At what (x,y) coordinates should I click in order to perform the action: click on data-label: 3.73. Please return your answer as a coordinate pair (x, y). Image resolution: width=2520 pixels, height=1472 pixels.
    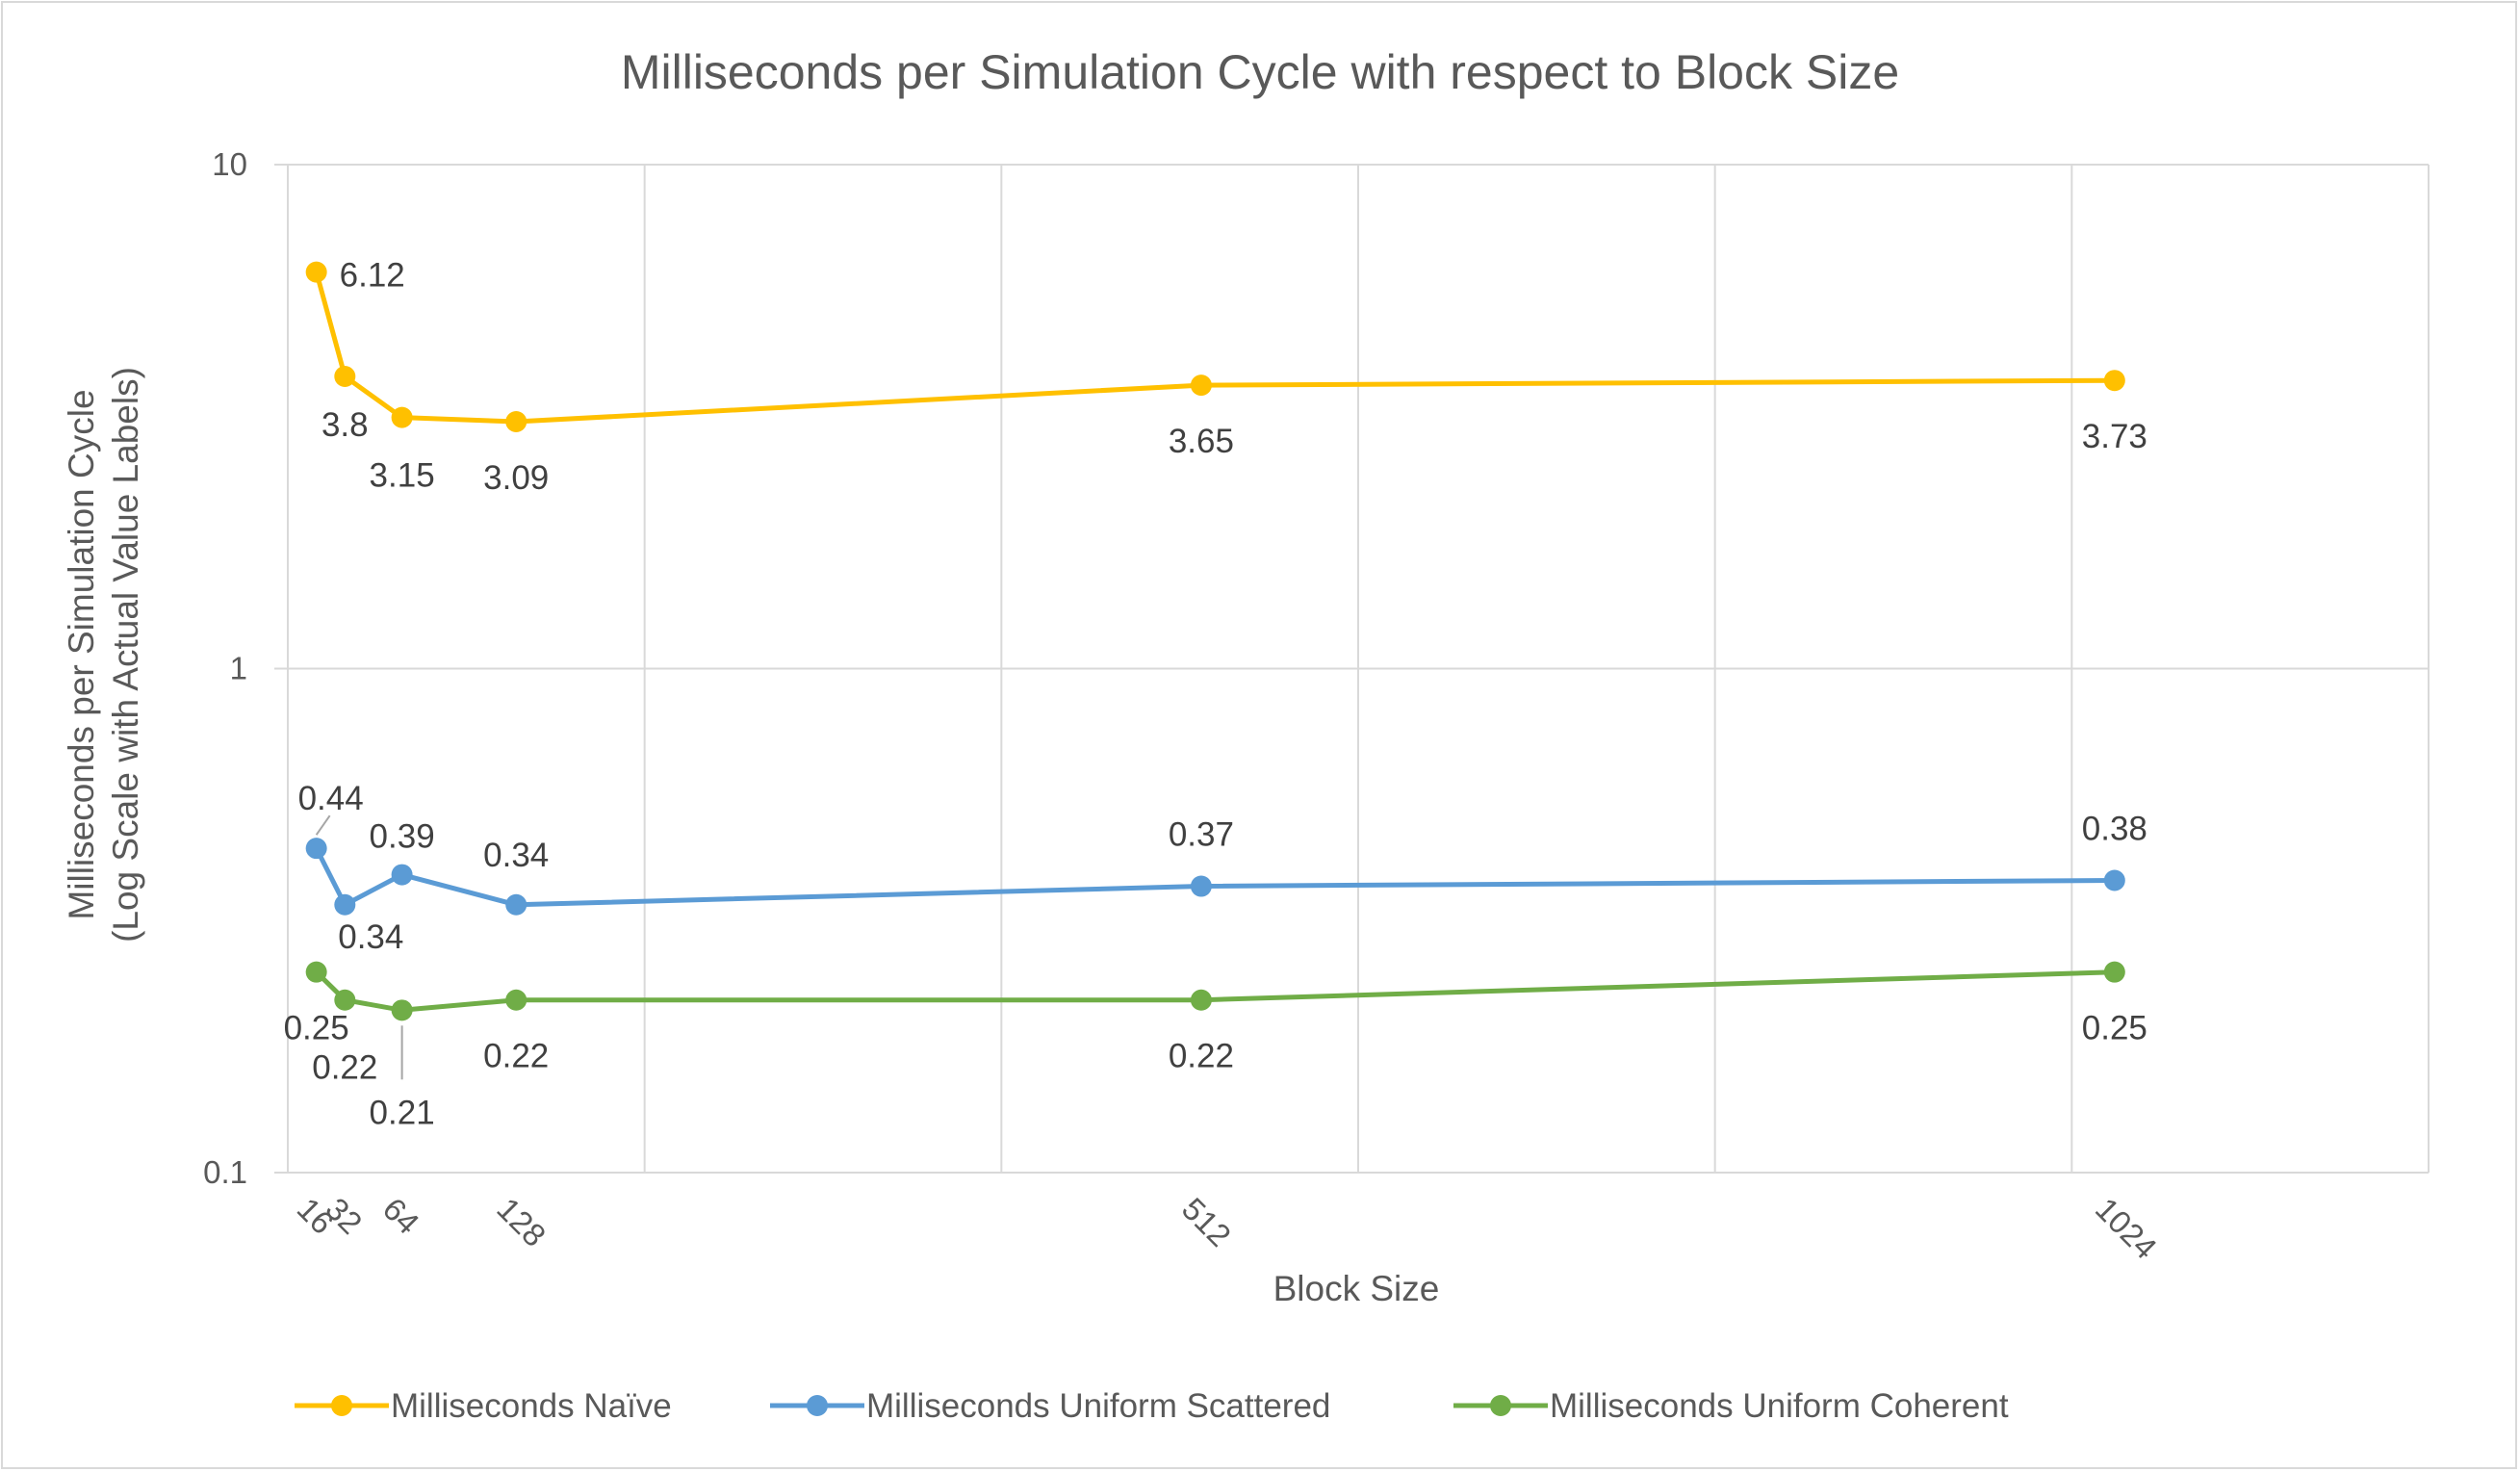
    Looking at the image, I should click on (2114, 436).